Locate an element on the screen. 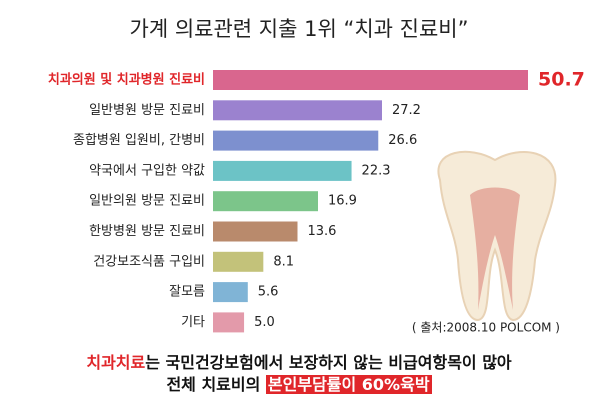 The image size is (598, 410). value-label: 5.6 is located at coordinates (268, 292).